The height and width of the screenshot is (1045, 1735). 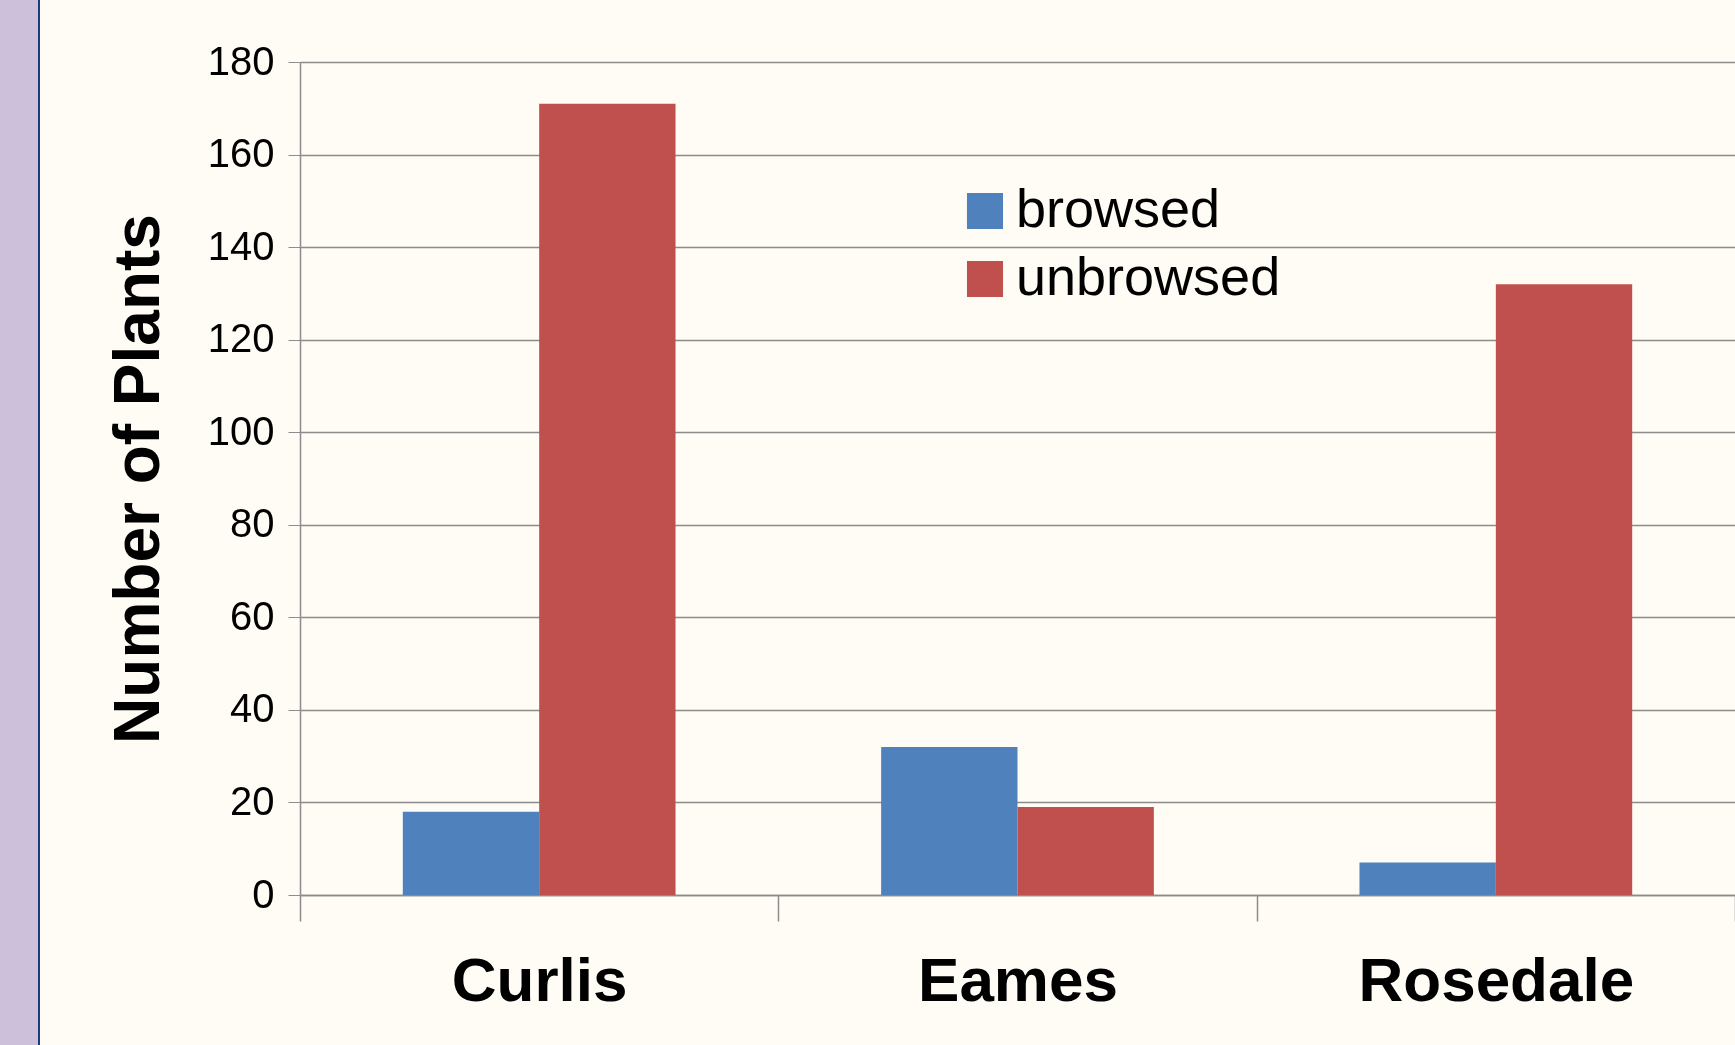 I want to click on legend-label: unbrowsed, so click(x=1148, y=276).